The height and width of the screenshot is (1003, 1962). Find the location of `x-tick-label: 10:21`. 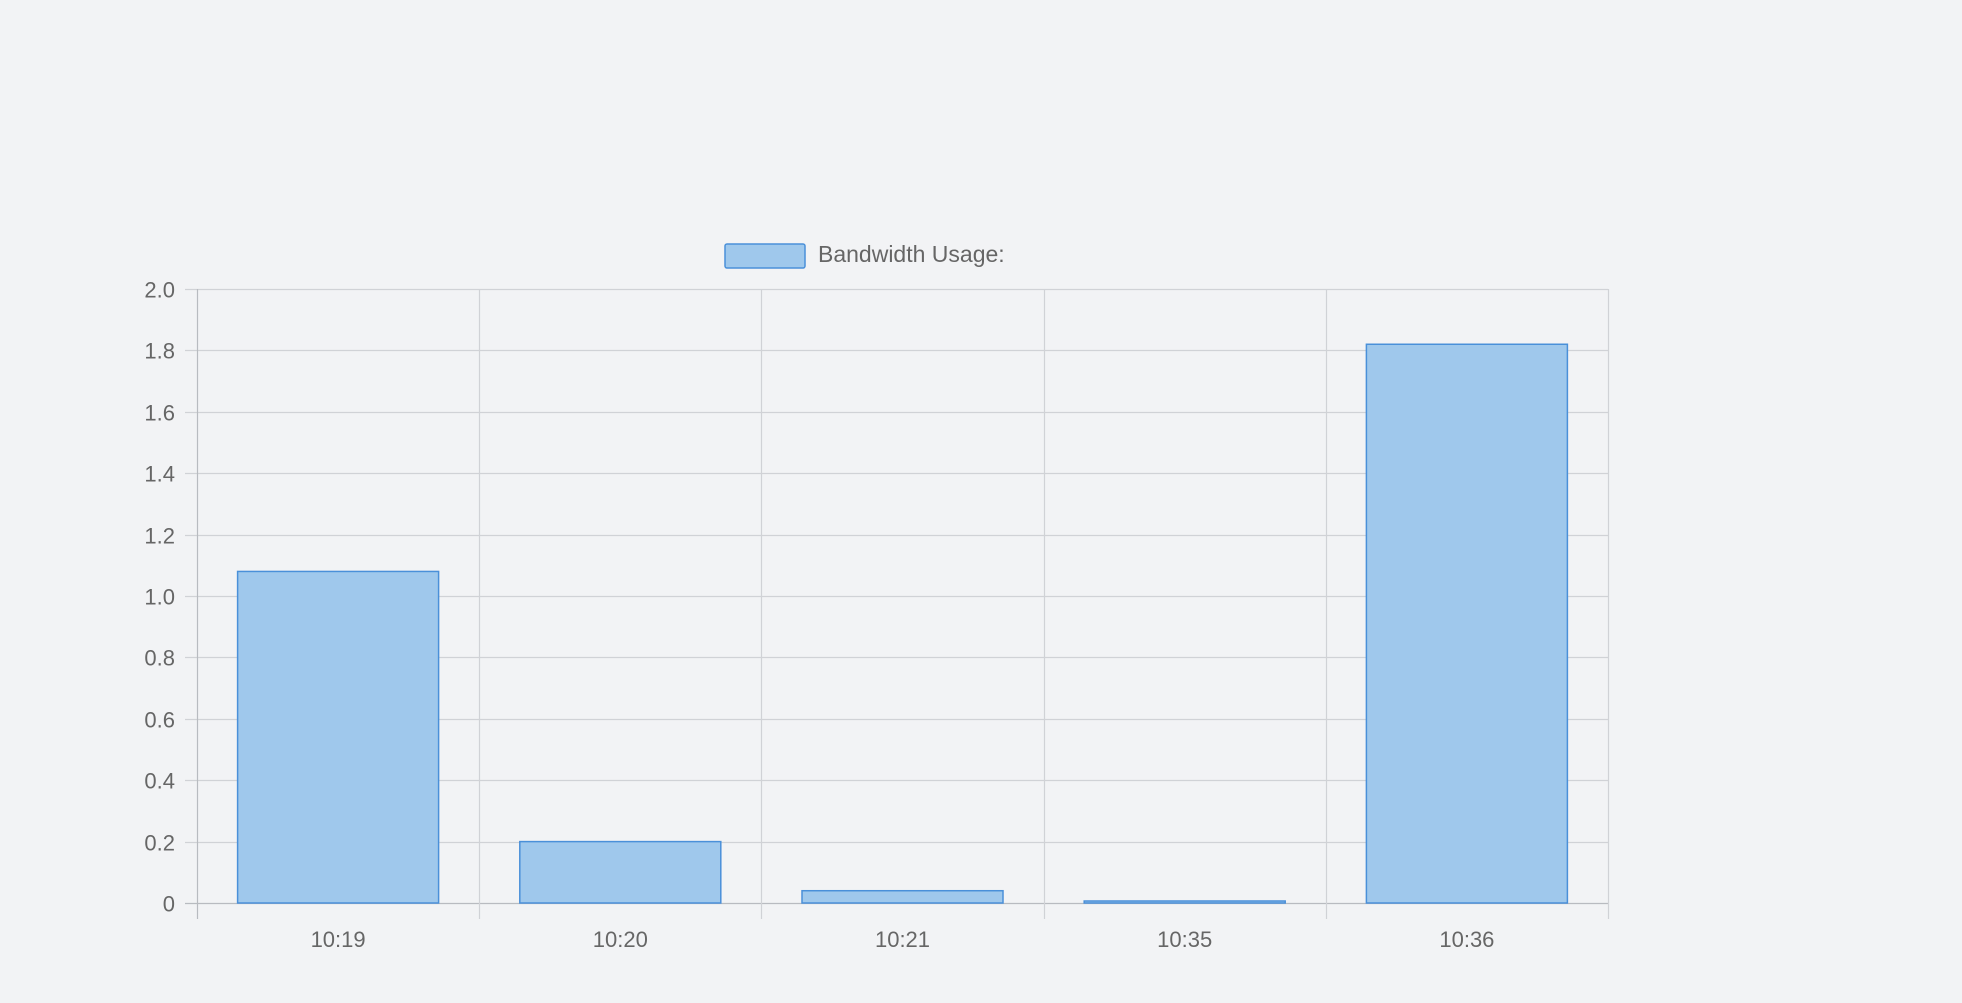

x-tick-label: 10:21 is located at coordinates (902, 939).